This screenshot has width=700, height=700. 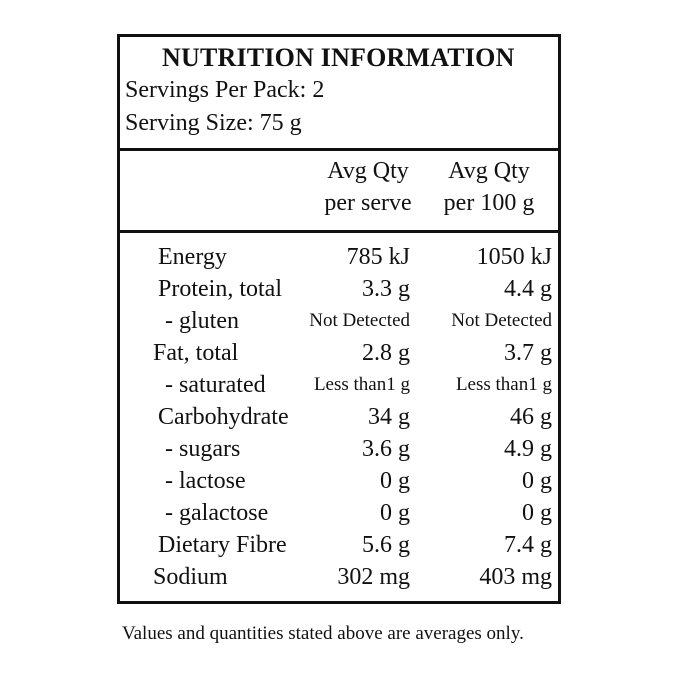 I want to click on nutrient-per-100g: 4.9 g, so click(x=528, y=449).